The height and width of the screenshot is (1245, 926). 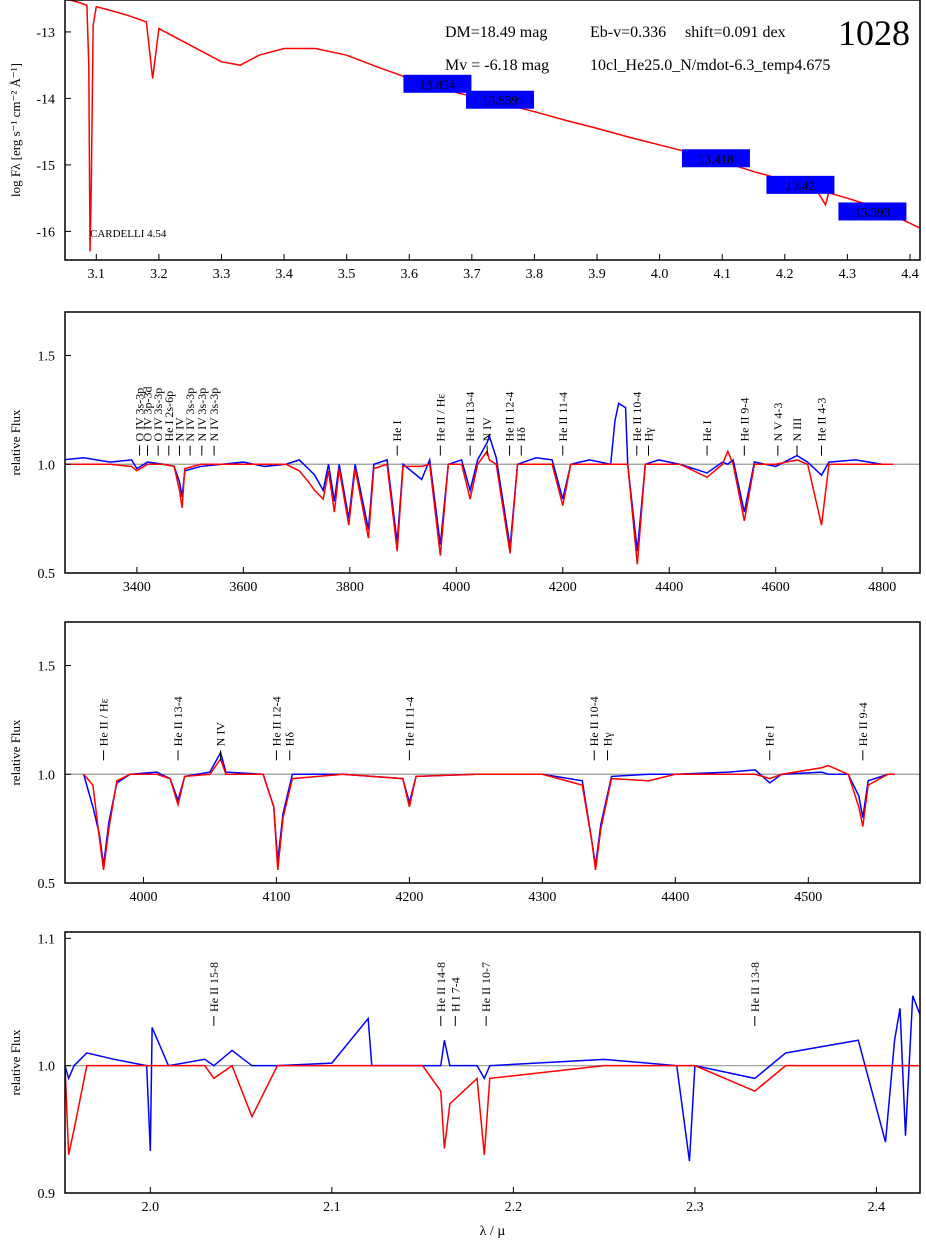 I want to click on x-tick-label: 4500, so click(x=808, y=897).